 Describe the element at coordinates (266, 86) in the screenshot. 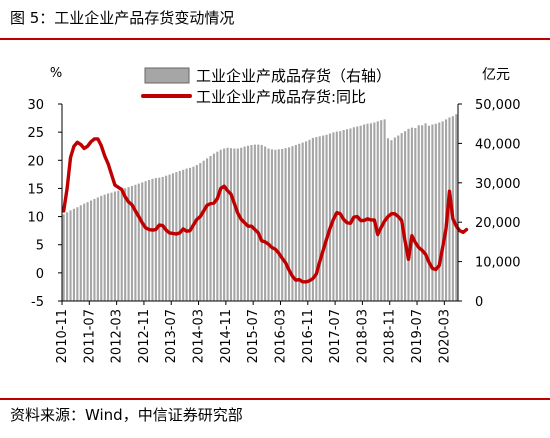

I see `legend: 工业企业产成品存货（右轴） 工业企业产成品存货:同比` at that location.